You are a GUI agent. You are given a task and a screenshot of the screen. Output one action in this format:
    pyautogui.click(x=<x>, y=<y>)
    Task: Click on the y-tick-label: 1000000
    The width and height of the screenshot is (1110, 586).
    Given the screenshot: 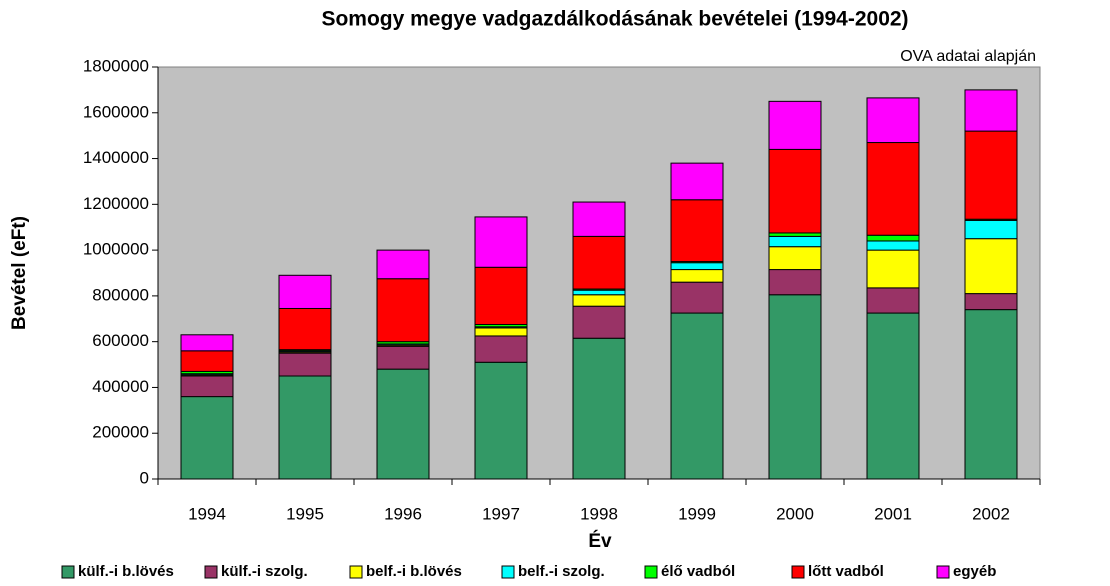 What is the action you would take?
    pyautogui.click(x=116, y=249)
    